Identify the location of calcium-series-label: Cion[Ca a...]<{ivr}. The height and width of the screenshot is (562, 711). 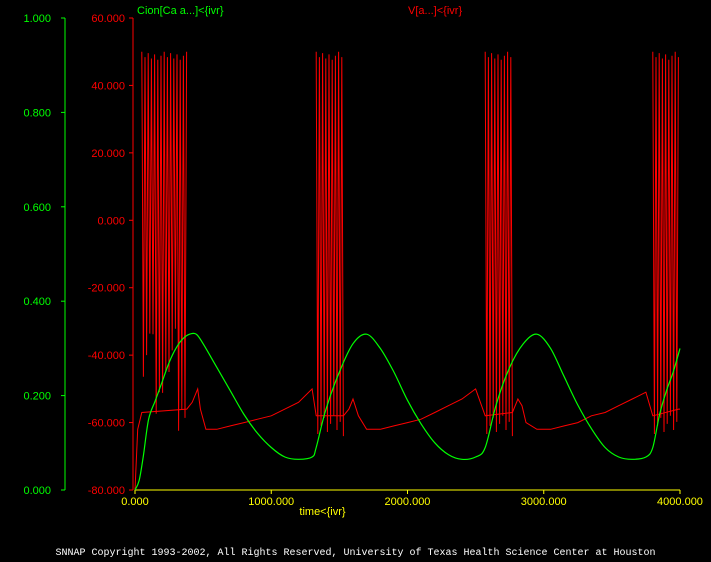
(180, 11).